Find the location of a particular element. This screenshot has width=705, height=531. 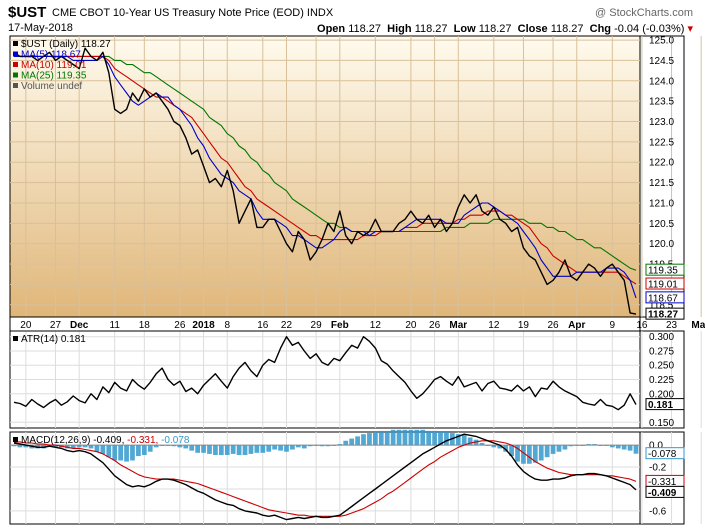

x-tick-label: Feb is located at coordinates (340, 325).